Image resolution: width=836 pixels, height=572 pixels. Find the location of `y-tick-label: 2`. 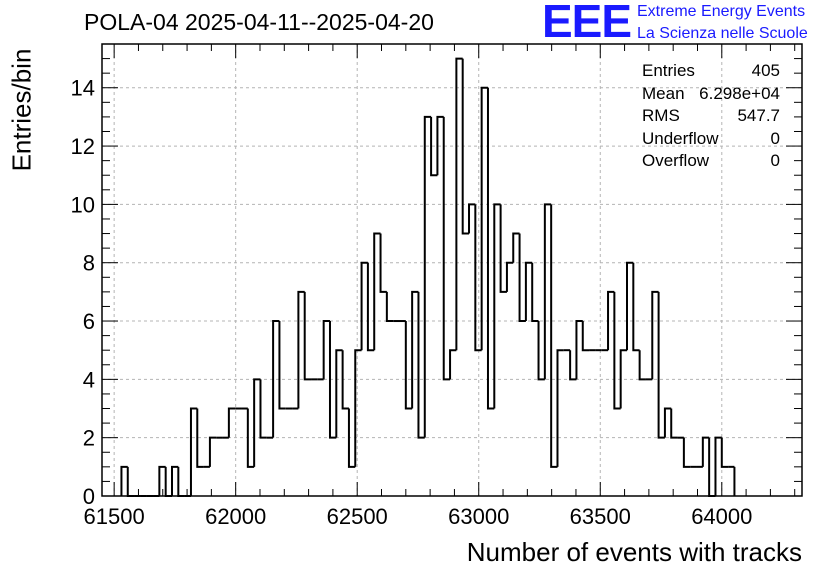

y-tick-label: 2 is located at coordinates (89, 438).